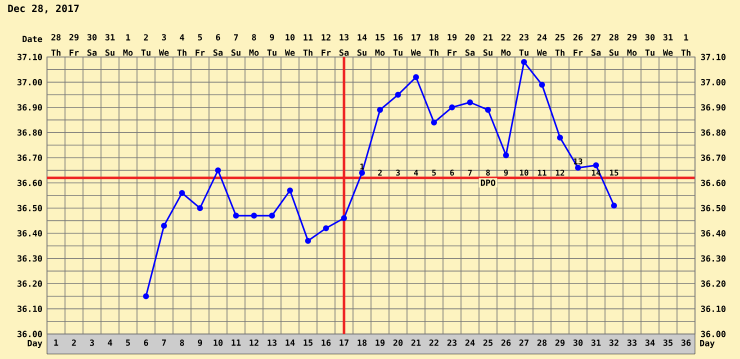 This screenshot has width=740, height=359. What do you see at coordinates (596, 343) in the screenshot?
I see `x-tick-label: 31` at bounding box center [596, 343].